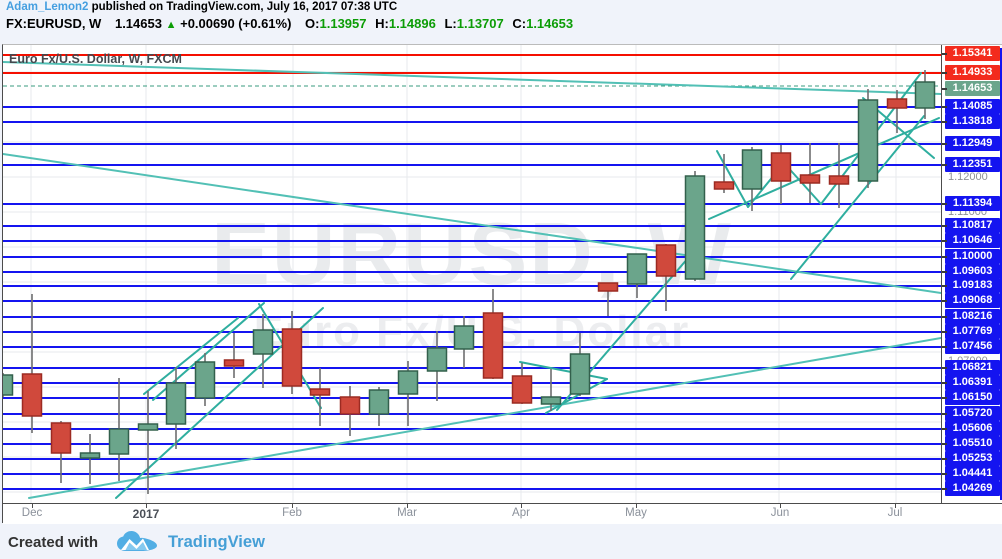  Describe the element at coordinates (972, 256) in the screenshot. I see `price-level-label-blue: 1.10000` at that location.